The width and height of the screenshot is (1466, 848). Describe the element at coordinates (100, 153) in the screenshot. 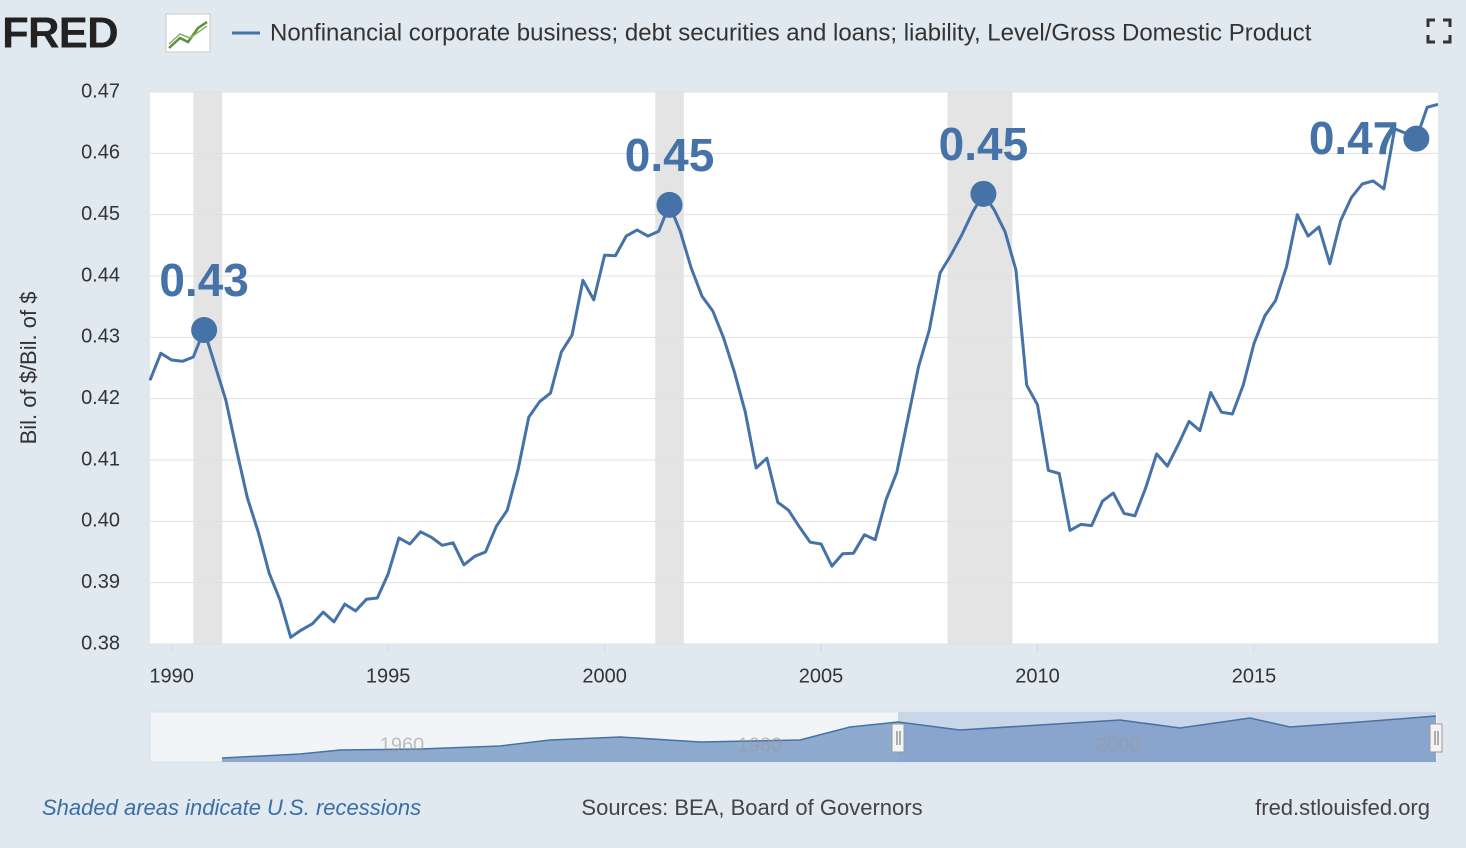

I see `y-tick-label: 0.46` at that location.